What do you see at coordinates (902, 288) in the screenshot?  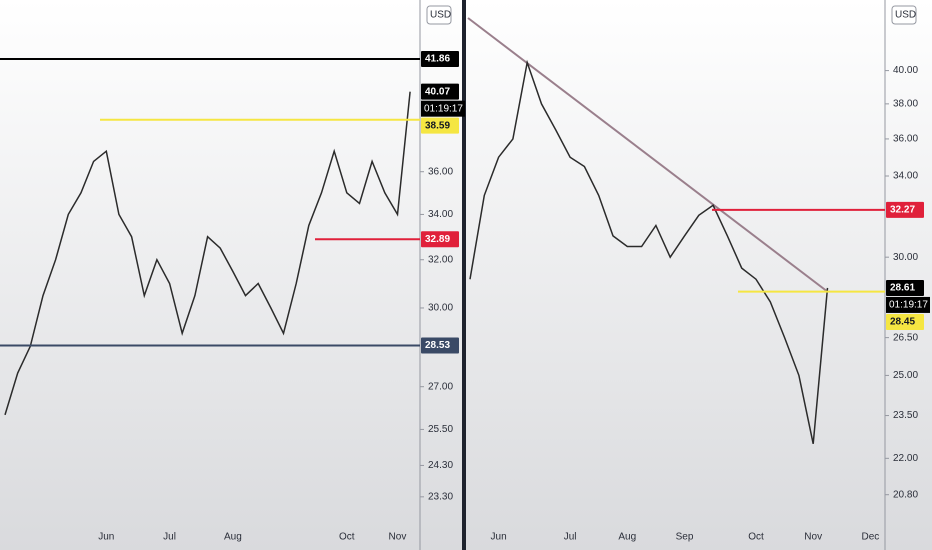 I see `price-label: 28.61` at bounding box center [902, 288].